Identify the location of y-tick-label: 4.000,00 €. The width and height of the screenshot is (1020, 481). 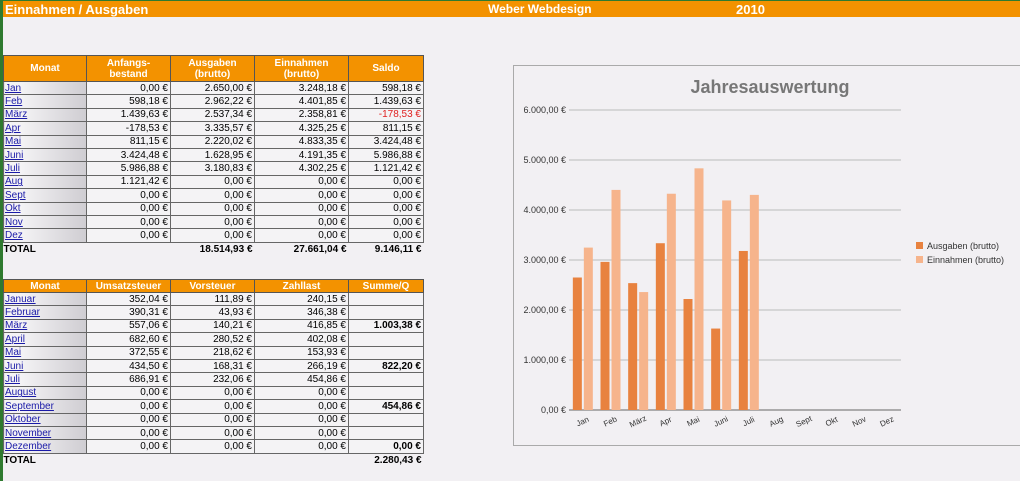
(544, 210).